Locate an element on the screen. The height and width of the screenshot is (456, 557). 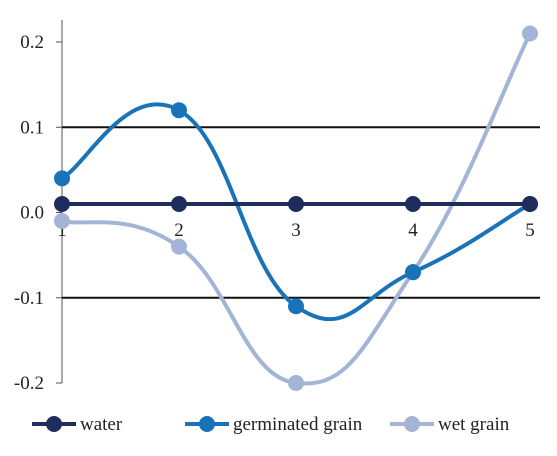
y-tick-label: 0.0 is located at coordinates (32, 213).